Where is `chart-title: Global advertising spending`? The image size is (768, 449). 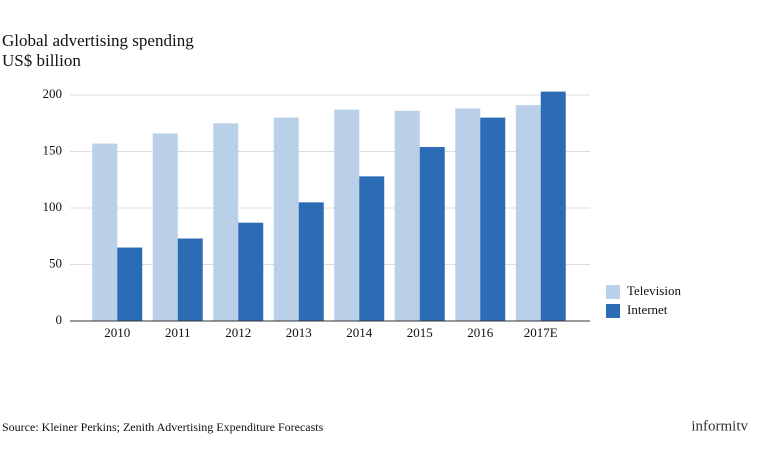
chart-title: Global advertising spending is located at coordinates (98, 40).